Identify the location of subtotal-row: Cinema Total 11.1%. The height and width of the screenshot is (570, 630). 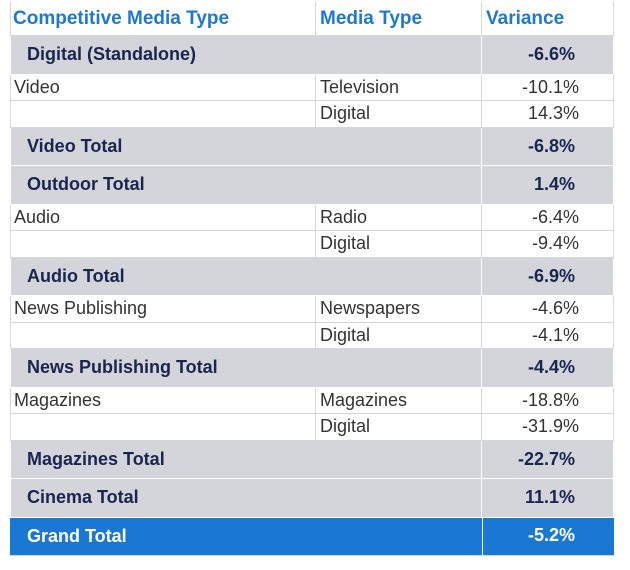
(312, 498).